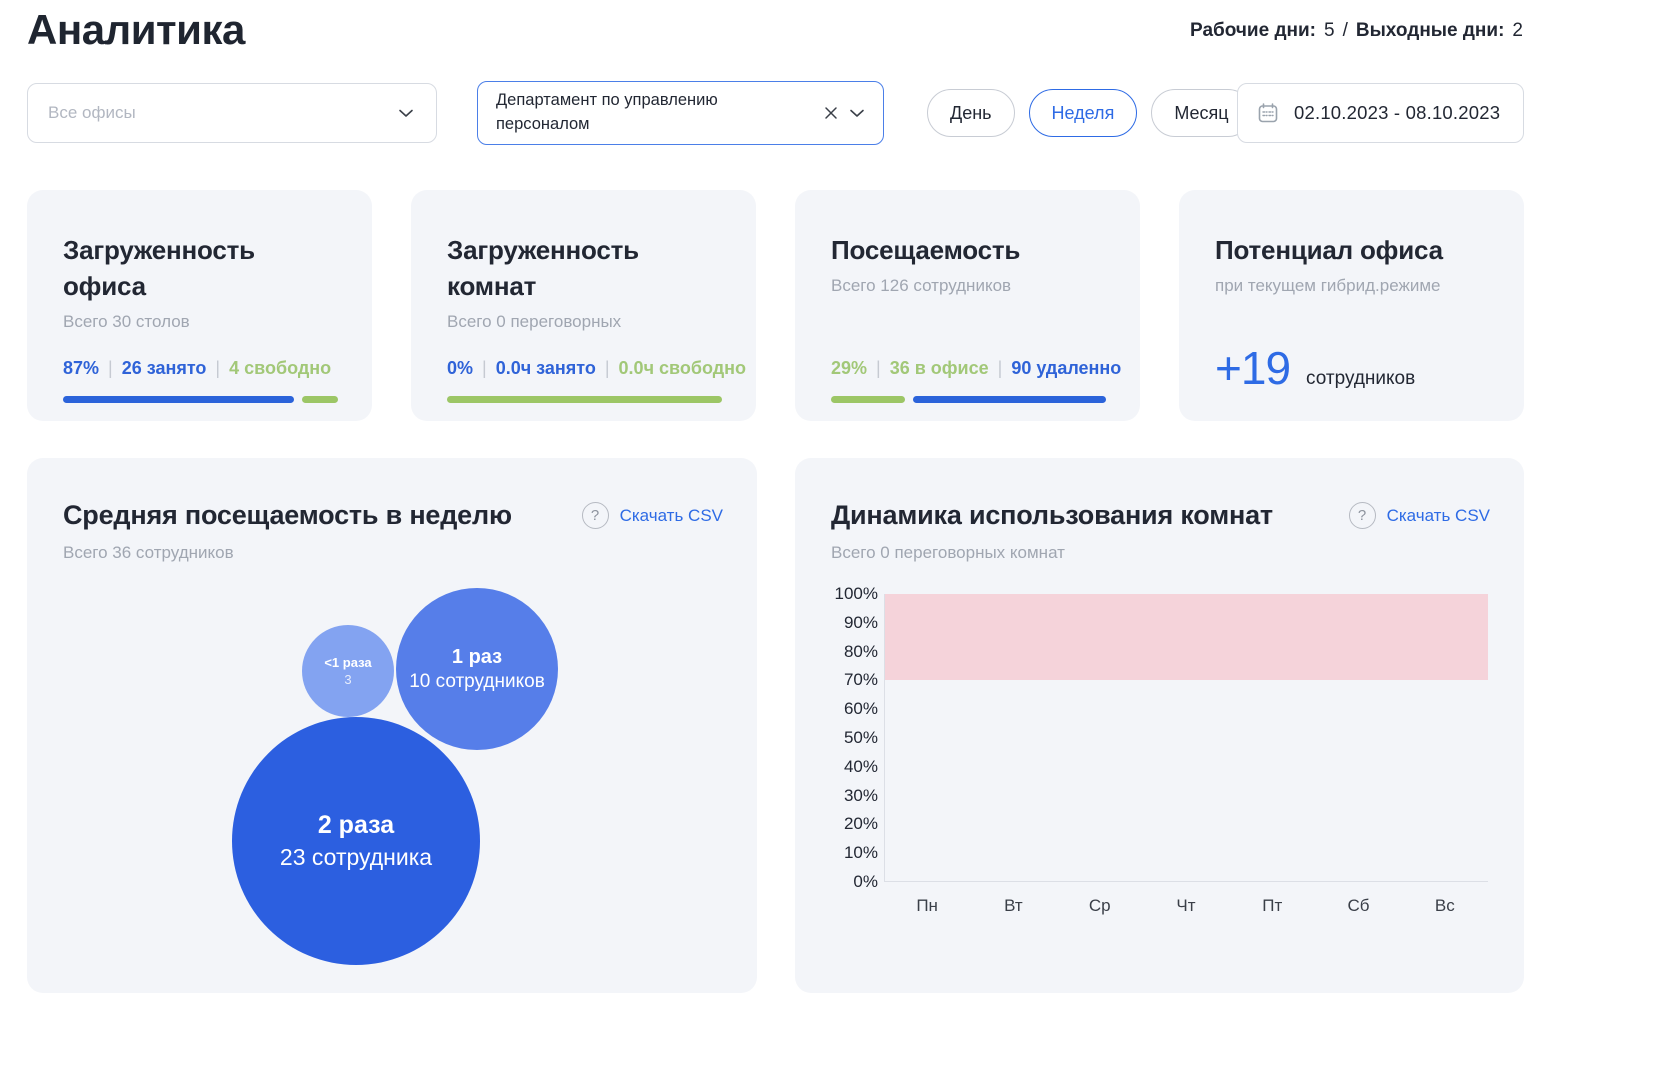 Image resolution: width=1674 pixels, height=1086 pixels. I want to click on bubble-value: 10 сотрудников, so click(477, 681).